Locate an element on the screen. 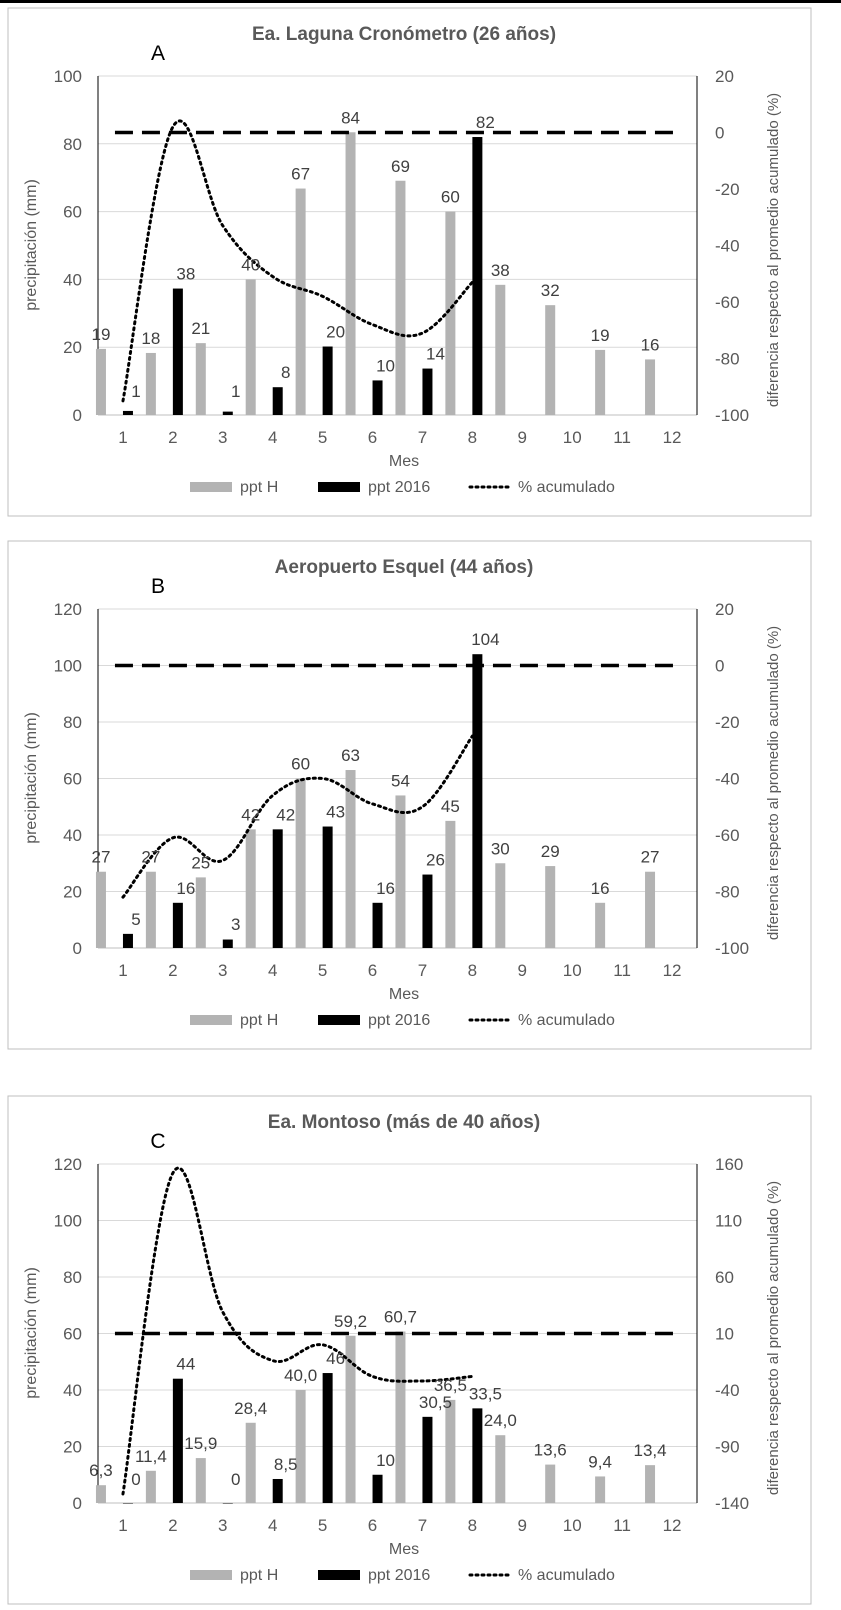 This screenshot has height=1610, width=841. data-label-ppt-h: 9,4 is located at coordinates (600, 1461).